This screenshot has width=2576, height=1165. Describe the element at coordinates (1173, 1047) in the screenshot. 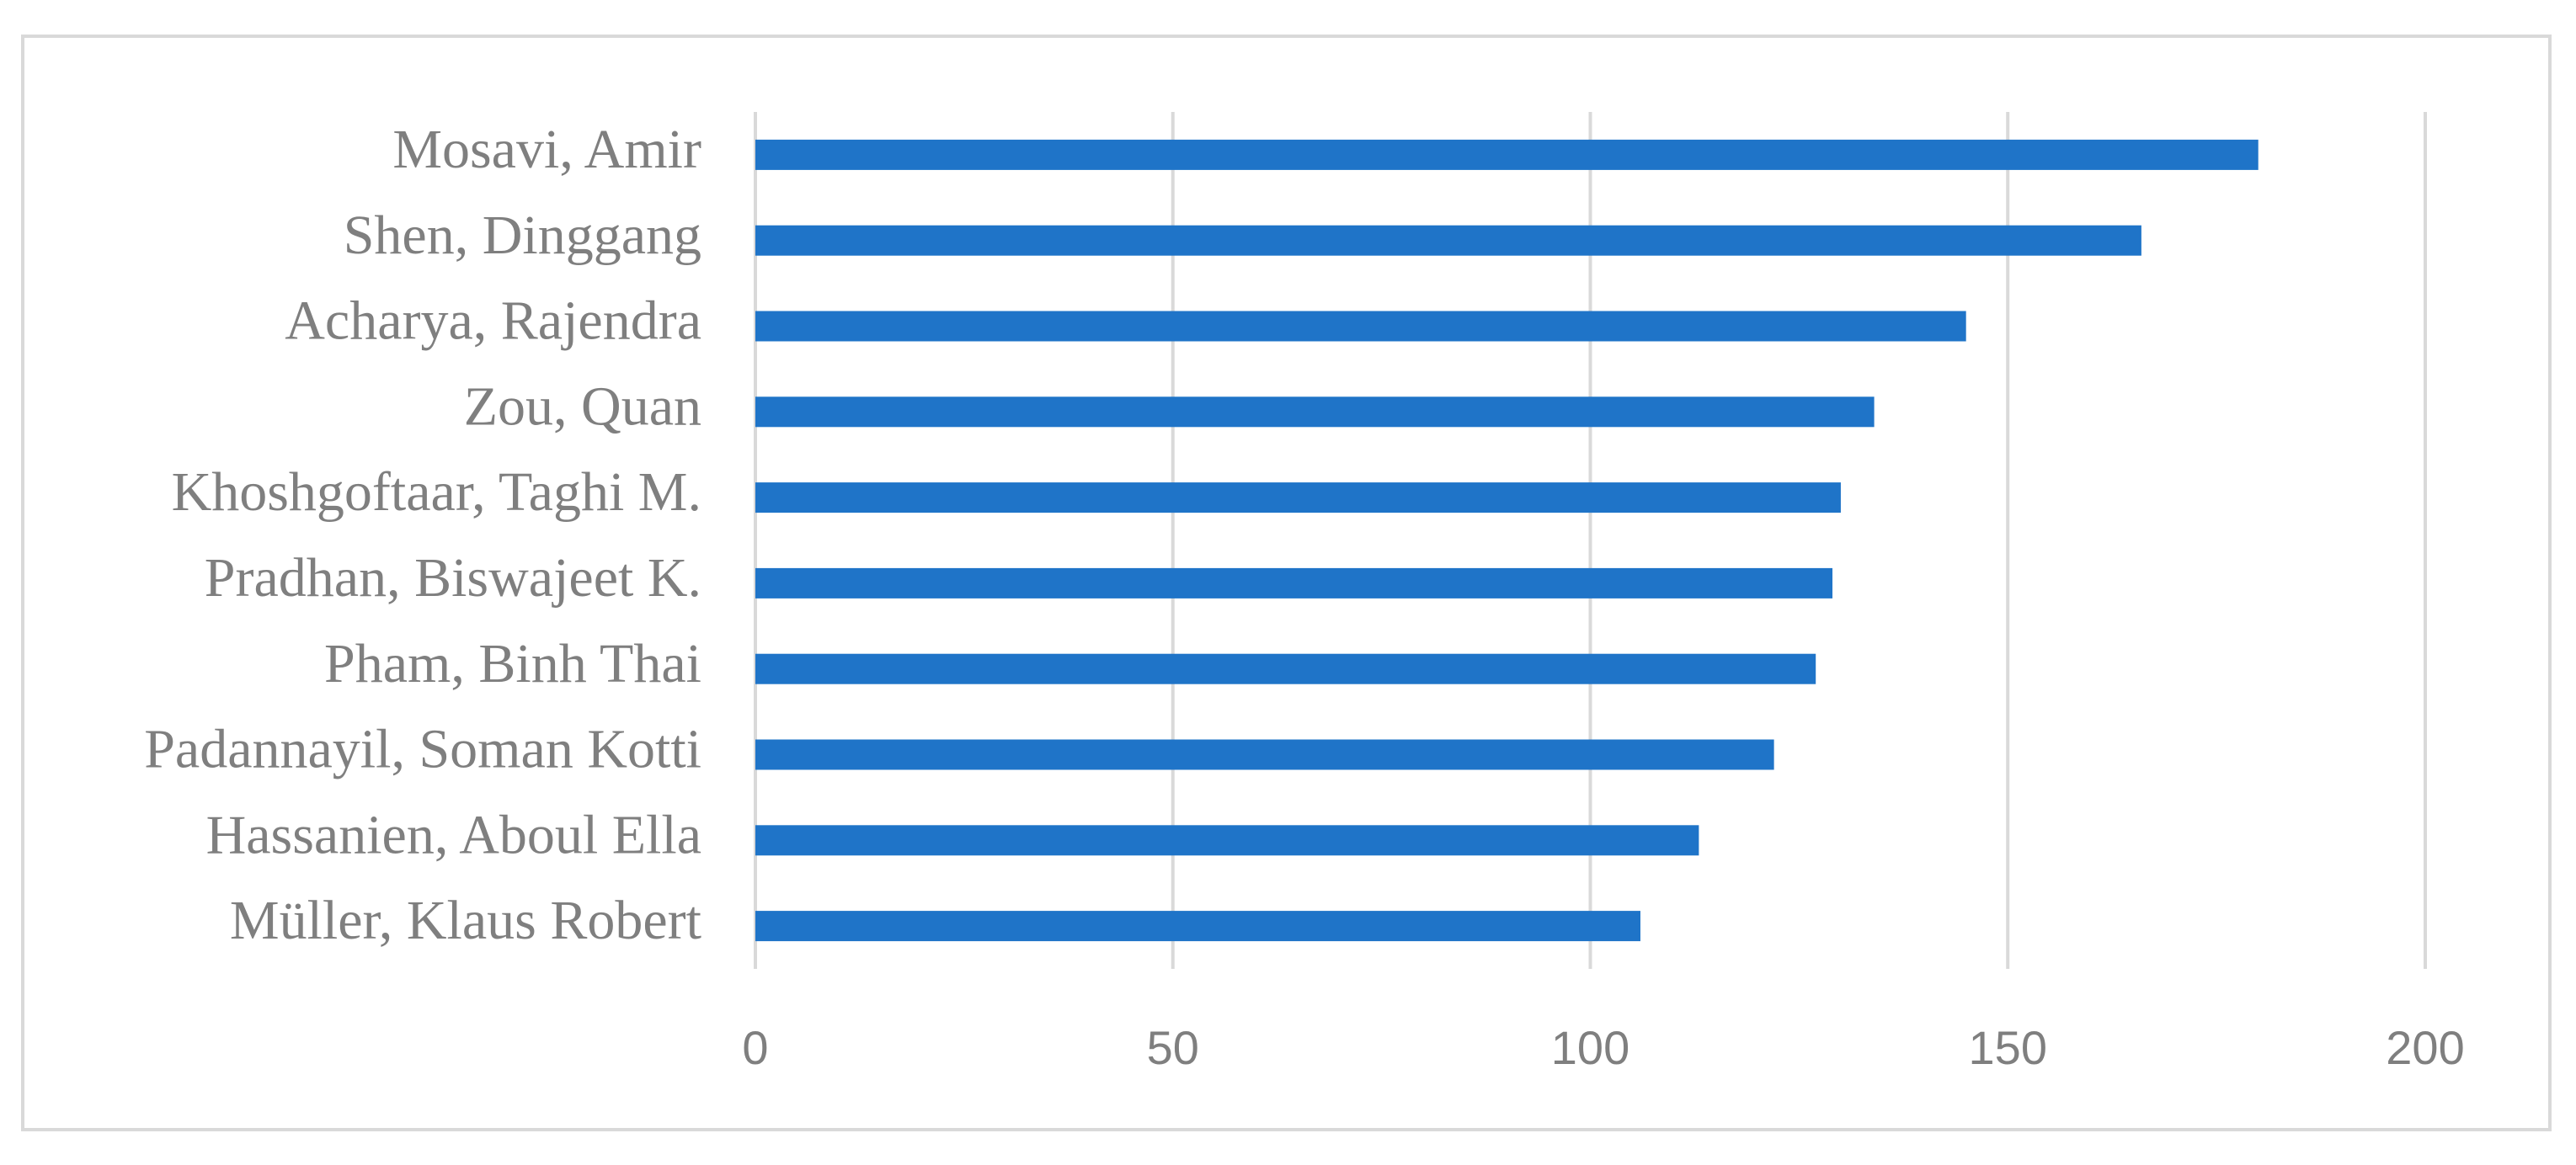

I see `x-tick-label: 50` at that location.